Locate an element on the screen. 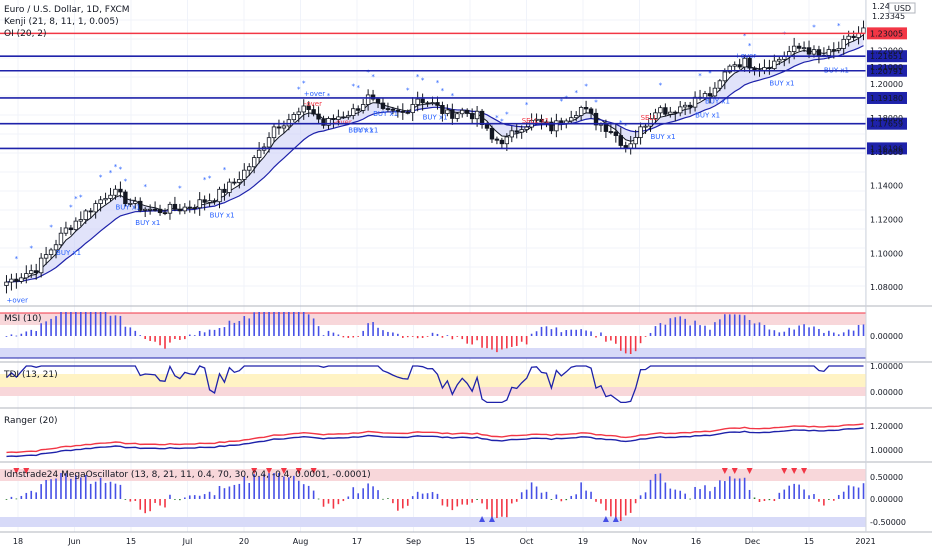 This screenshot has height=550, width=932. tdi-pane: 1.00000 0.00000 is located at coordinates (451, 383).